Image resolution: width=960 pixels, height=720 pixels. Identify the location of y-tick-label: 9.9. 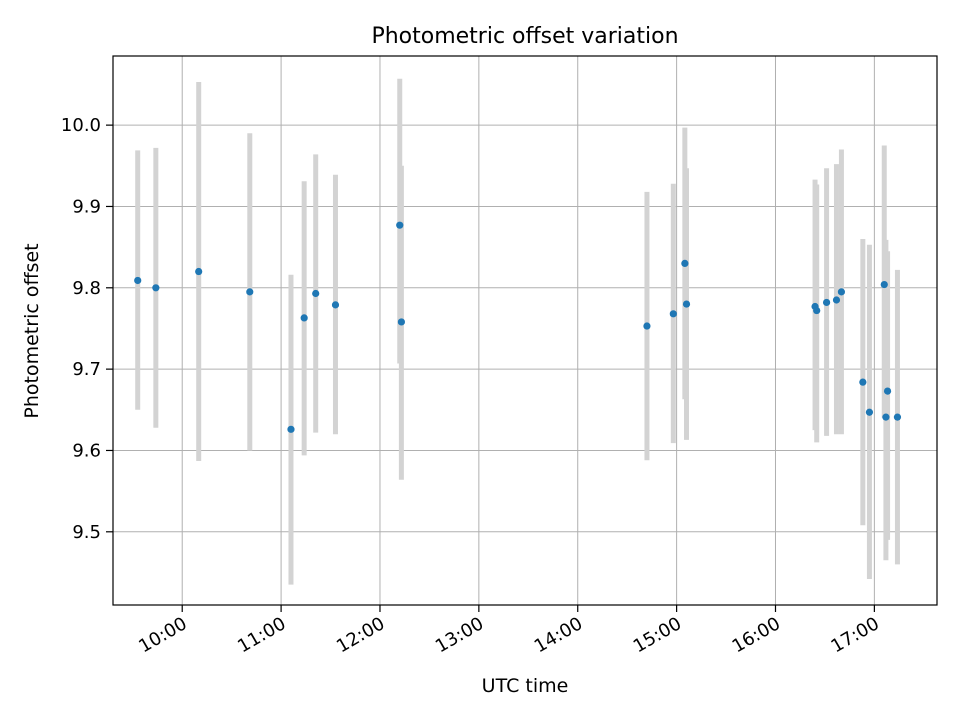
(86, 206).